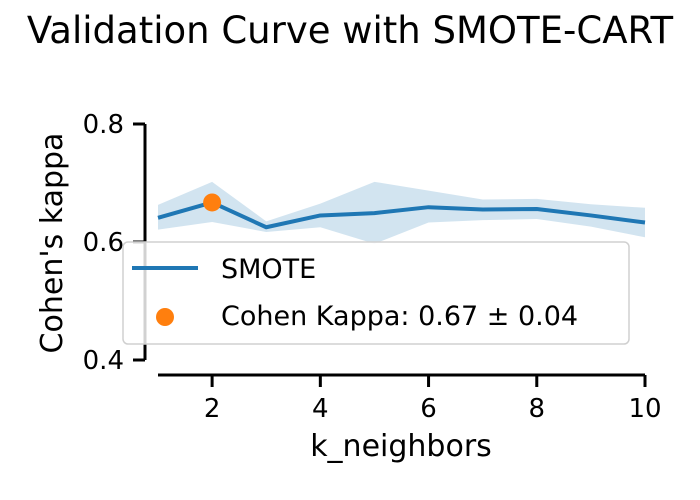 The image size is (700, 500). I want to click on x-tick-label: 6, so click(428, 409).